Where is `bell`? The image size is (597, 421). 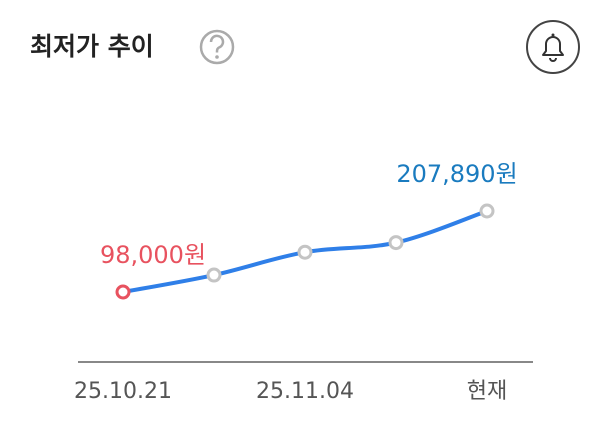
bell is located at coordinates (553, 46).